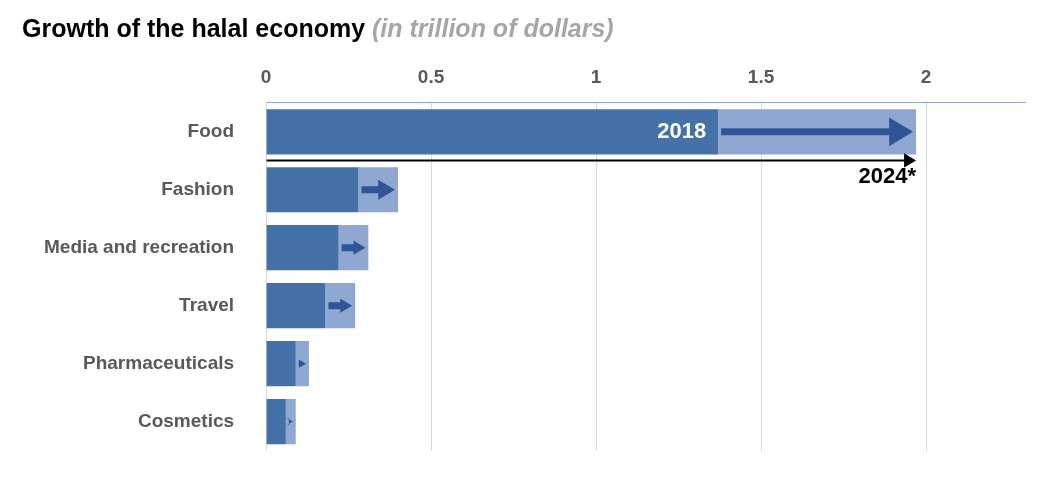 The width and height of the screenshot is (1049, 486). I want to click on series-label: 2024*, so click(887, 176).